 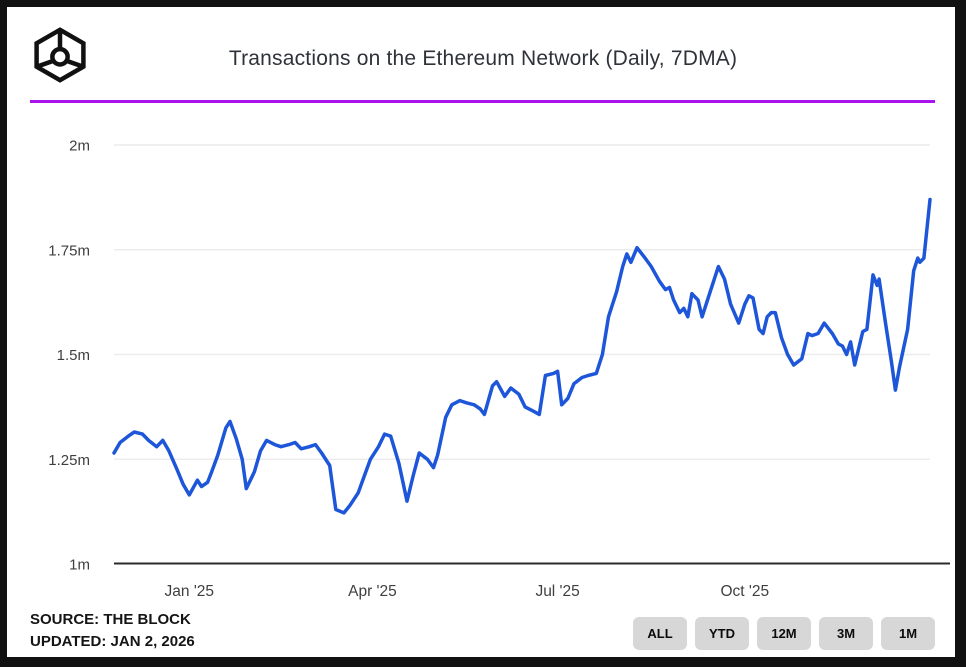 What do you see at coordinates (482, 101) in the screenshot?
I see `accent-divider` at bounding box center [482, 101].